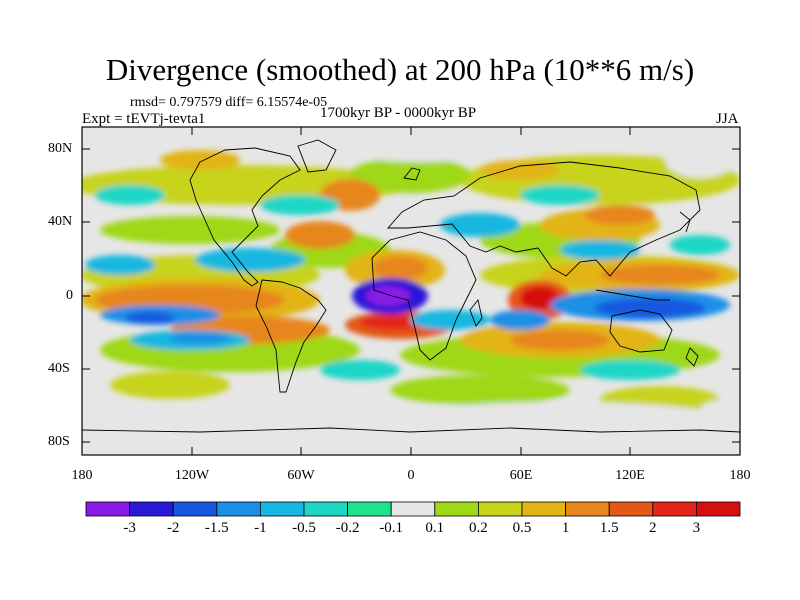 The height and width of the screenshot is (600, 800). I want to click on lon-label-180e: 180, so click(740, 475).